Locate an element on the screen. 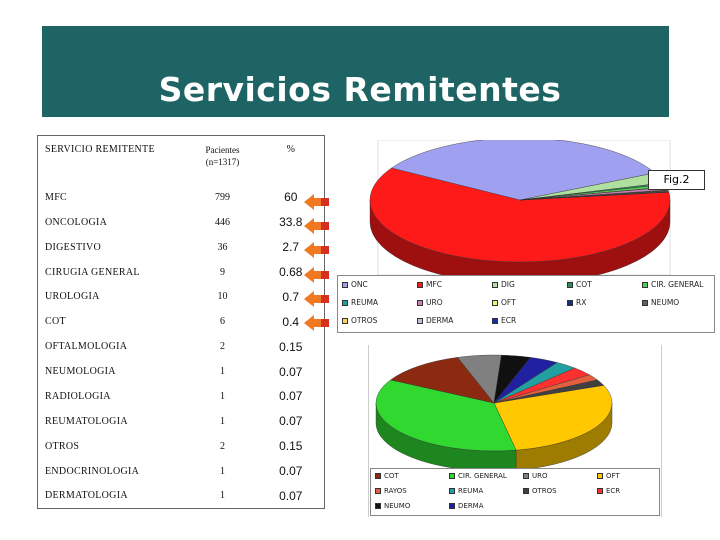 This screenshot has width=720, height=540. header-patients-line1: Pacientes is located at coordinates (222, 150).